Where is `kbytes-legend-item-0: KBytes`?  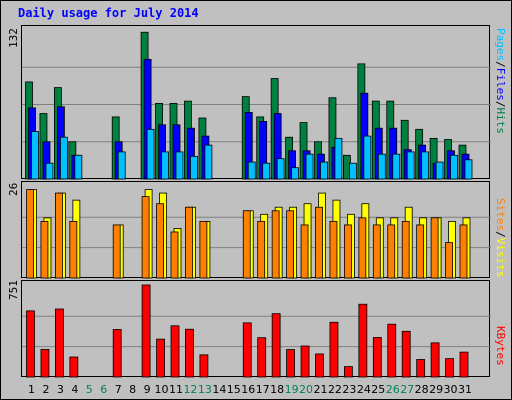 kbytes-legend-item-0: KBytes is located at coordinates (500, 346).